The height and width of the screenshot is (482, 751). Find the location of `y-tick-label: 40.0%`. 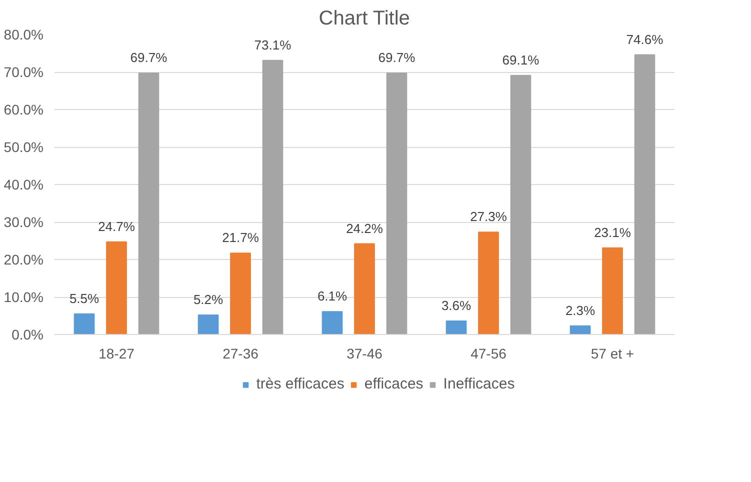

y-tick-label: 40.0% is located at coordinates (24, 184).